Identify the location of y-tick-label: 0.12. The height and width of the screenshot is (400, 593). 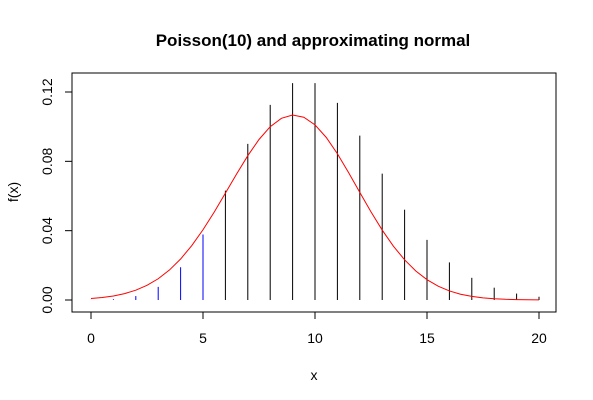
(47, 91).